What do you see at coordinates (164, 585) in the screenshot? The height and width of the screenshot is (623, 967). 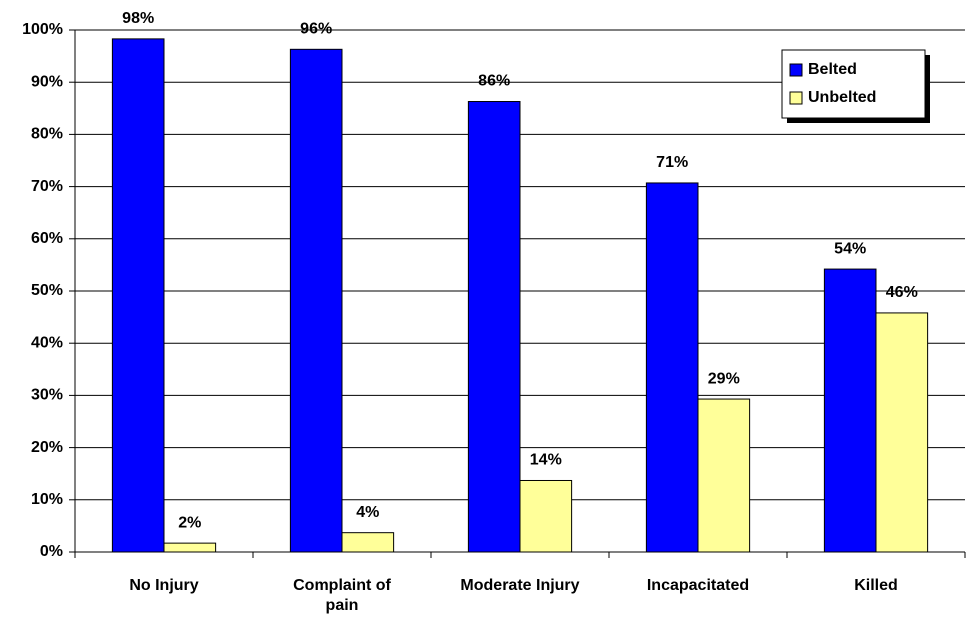 I see `x-tick-label: No Injury` at bounding box center [164, 585].